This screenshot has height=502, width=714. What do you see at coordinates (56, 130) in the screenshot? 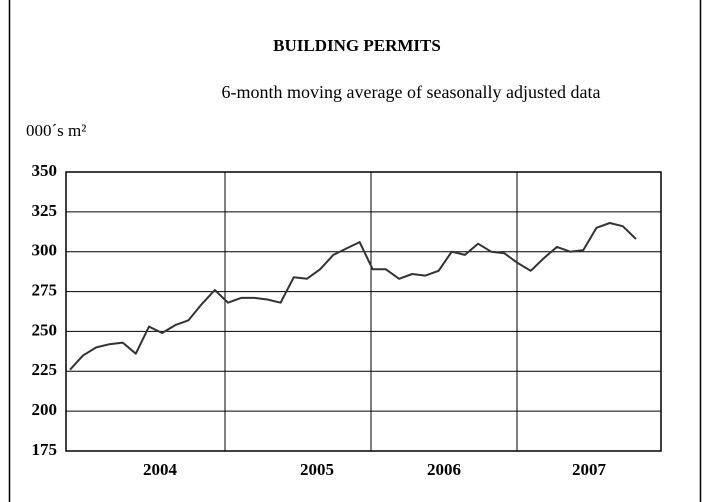
I see `y-axis-label: 000´s m²` at bounding box center [56, 130].